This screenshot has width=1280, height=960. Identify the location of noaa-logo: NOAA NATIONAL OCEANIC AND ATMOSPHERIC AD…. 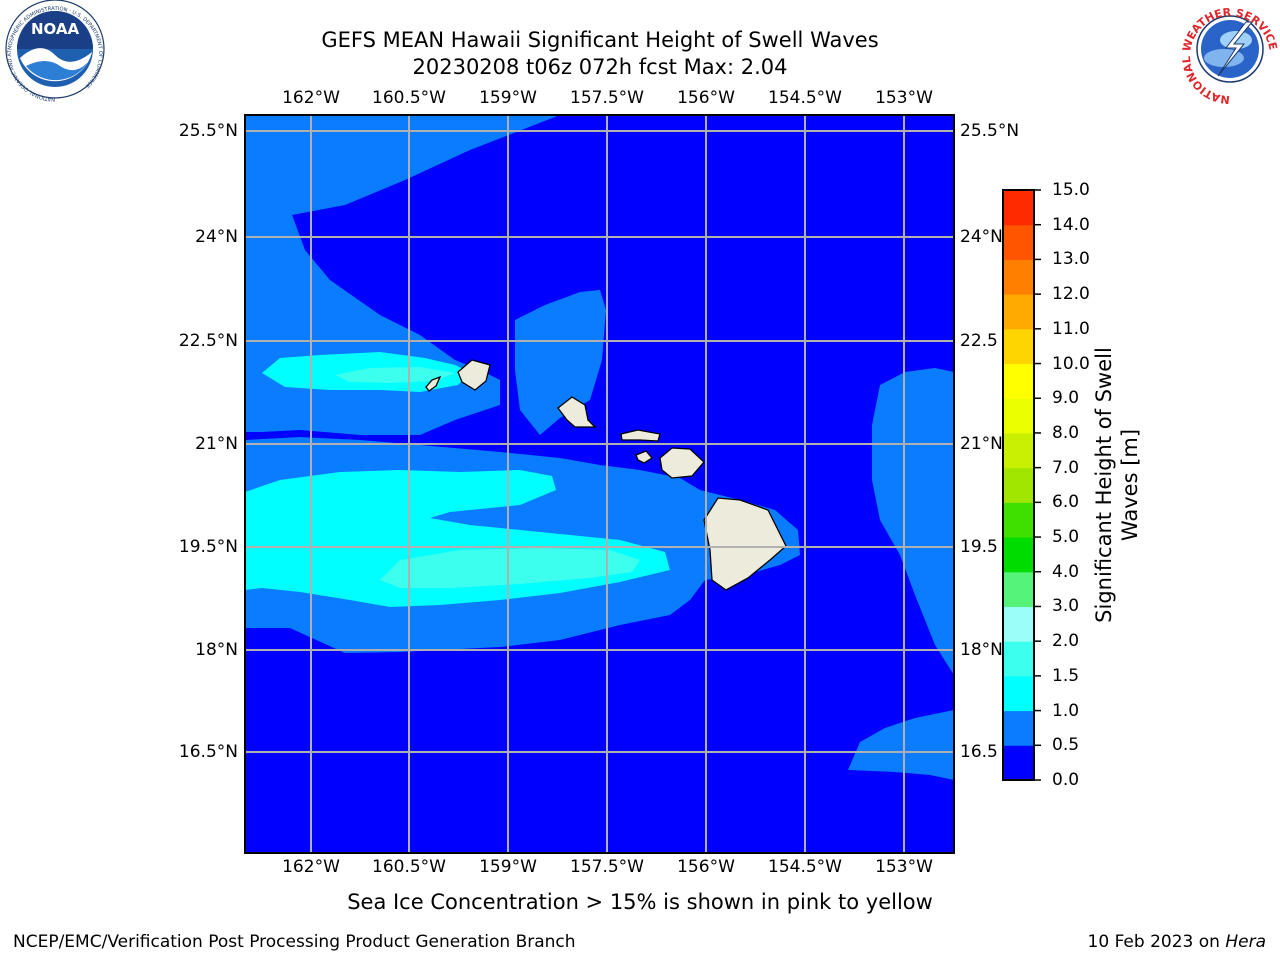
(55, 51).